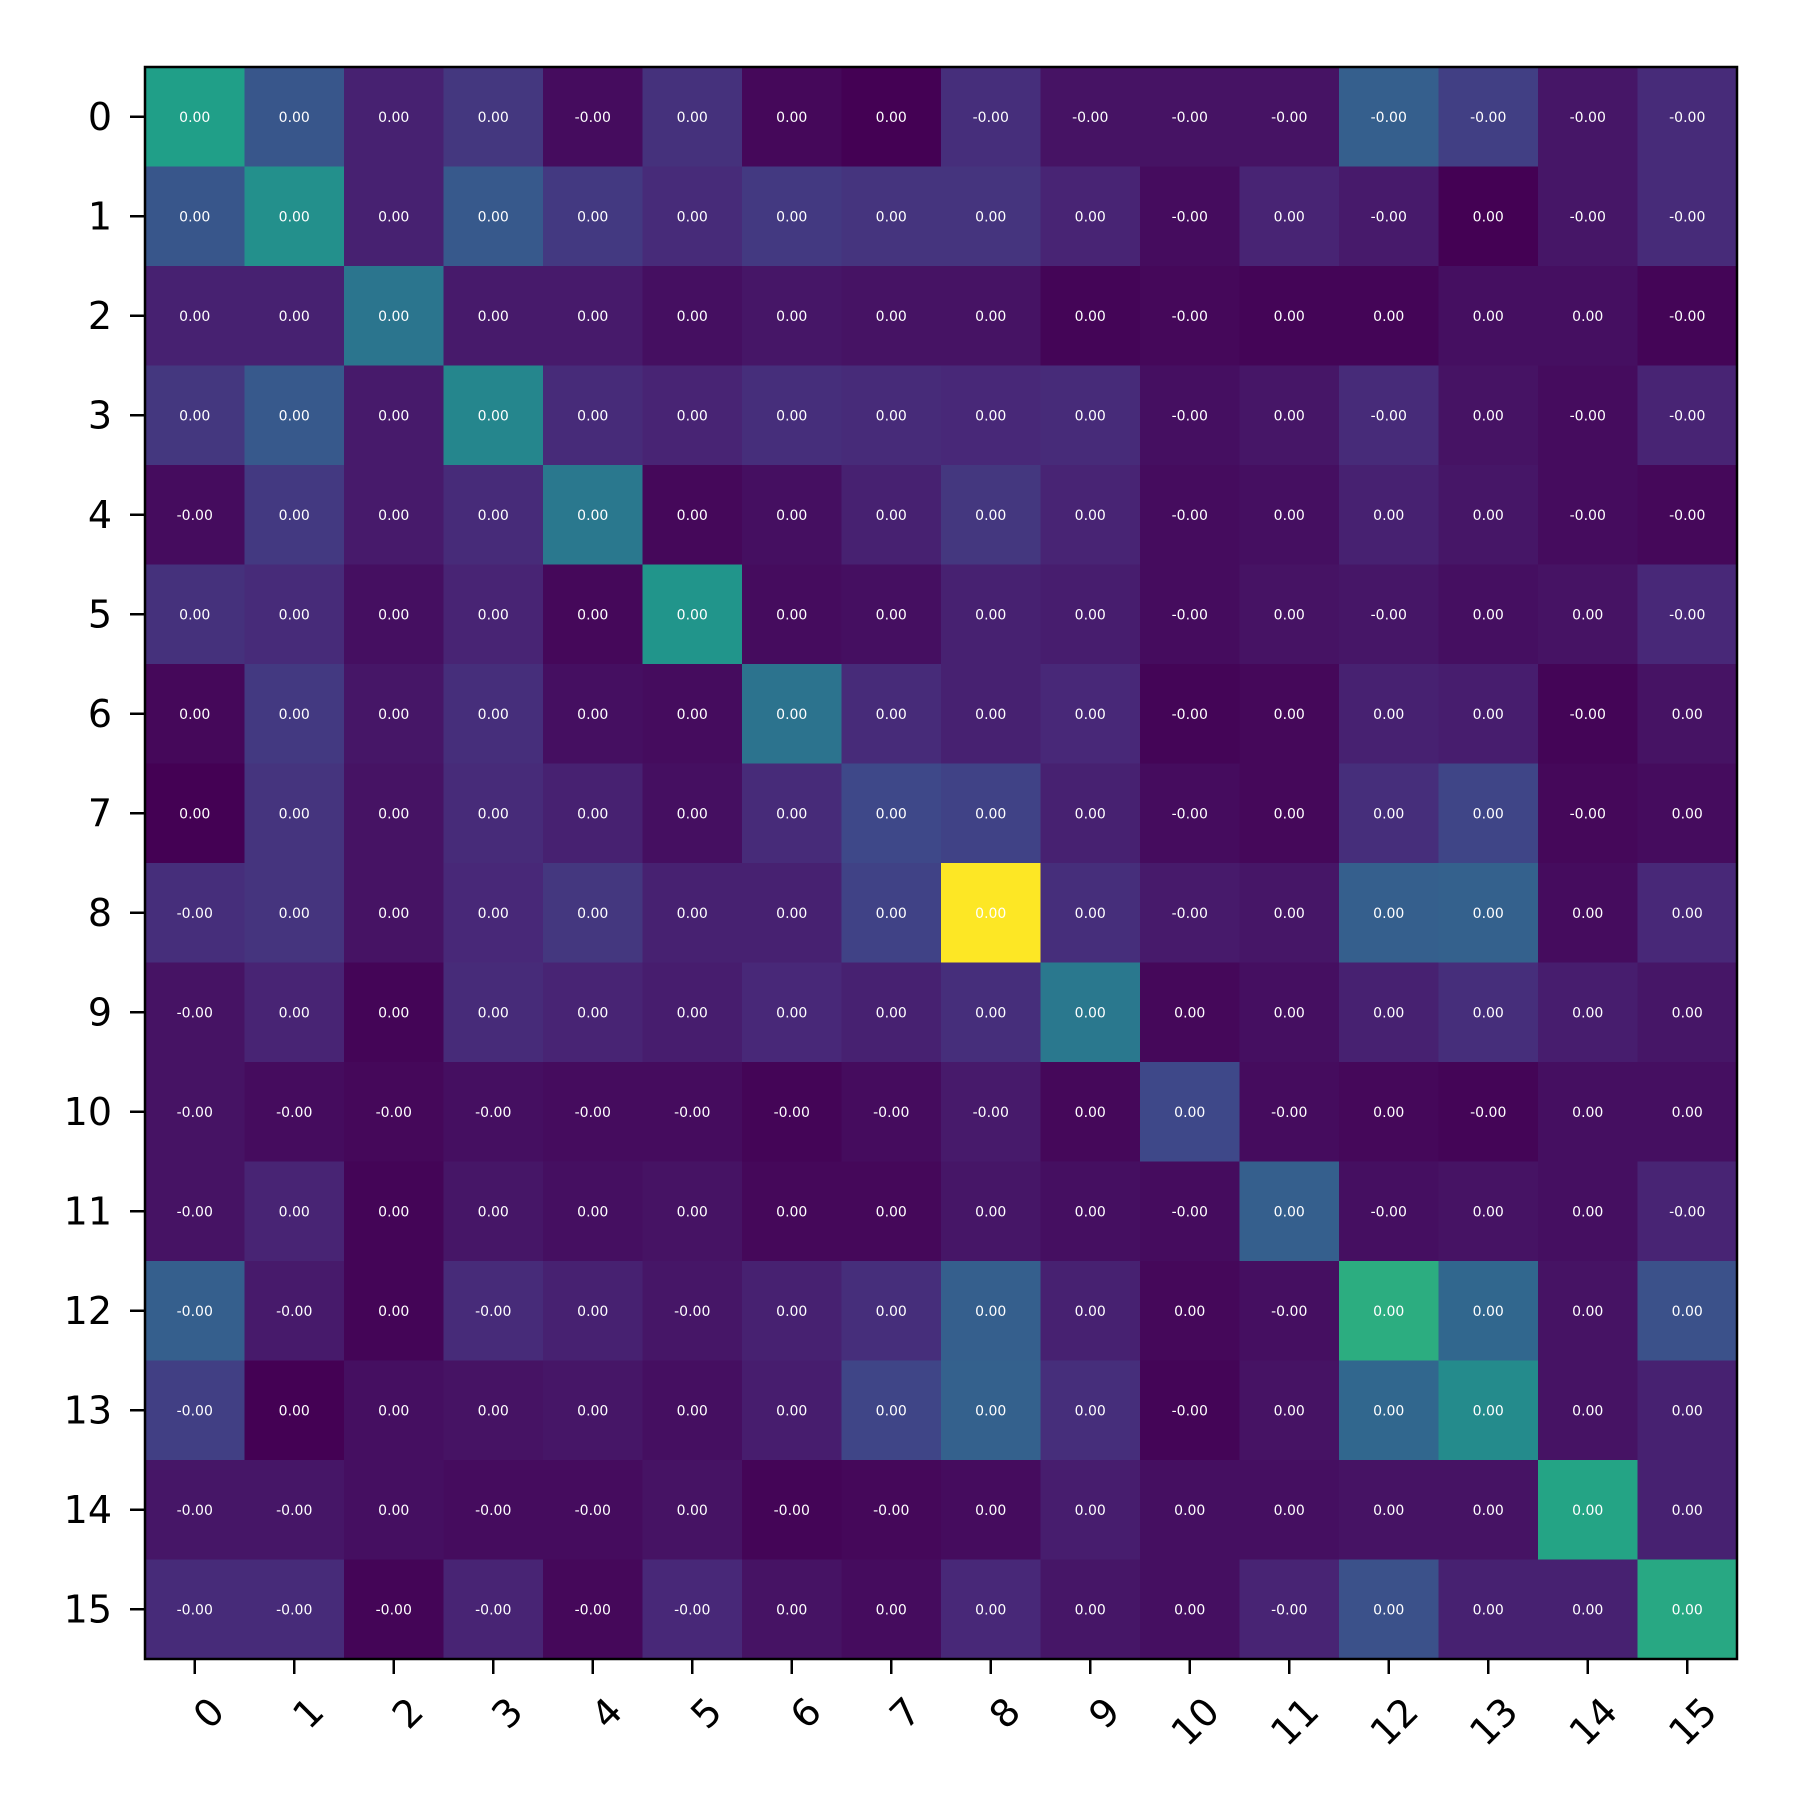 The width and height of the screenshot is (1800, 1805). What do you see at coordinates (100, 614) in the screenshot?
I see `y-tick-label: 5` at bounding box center [100, 614].